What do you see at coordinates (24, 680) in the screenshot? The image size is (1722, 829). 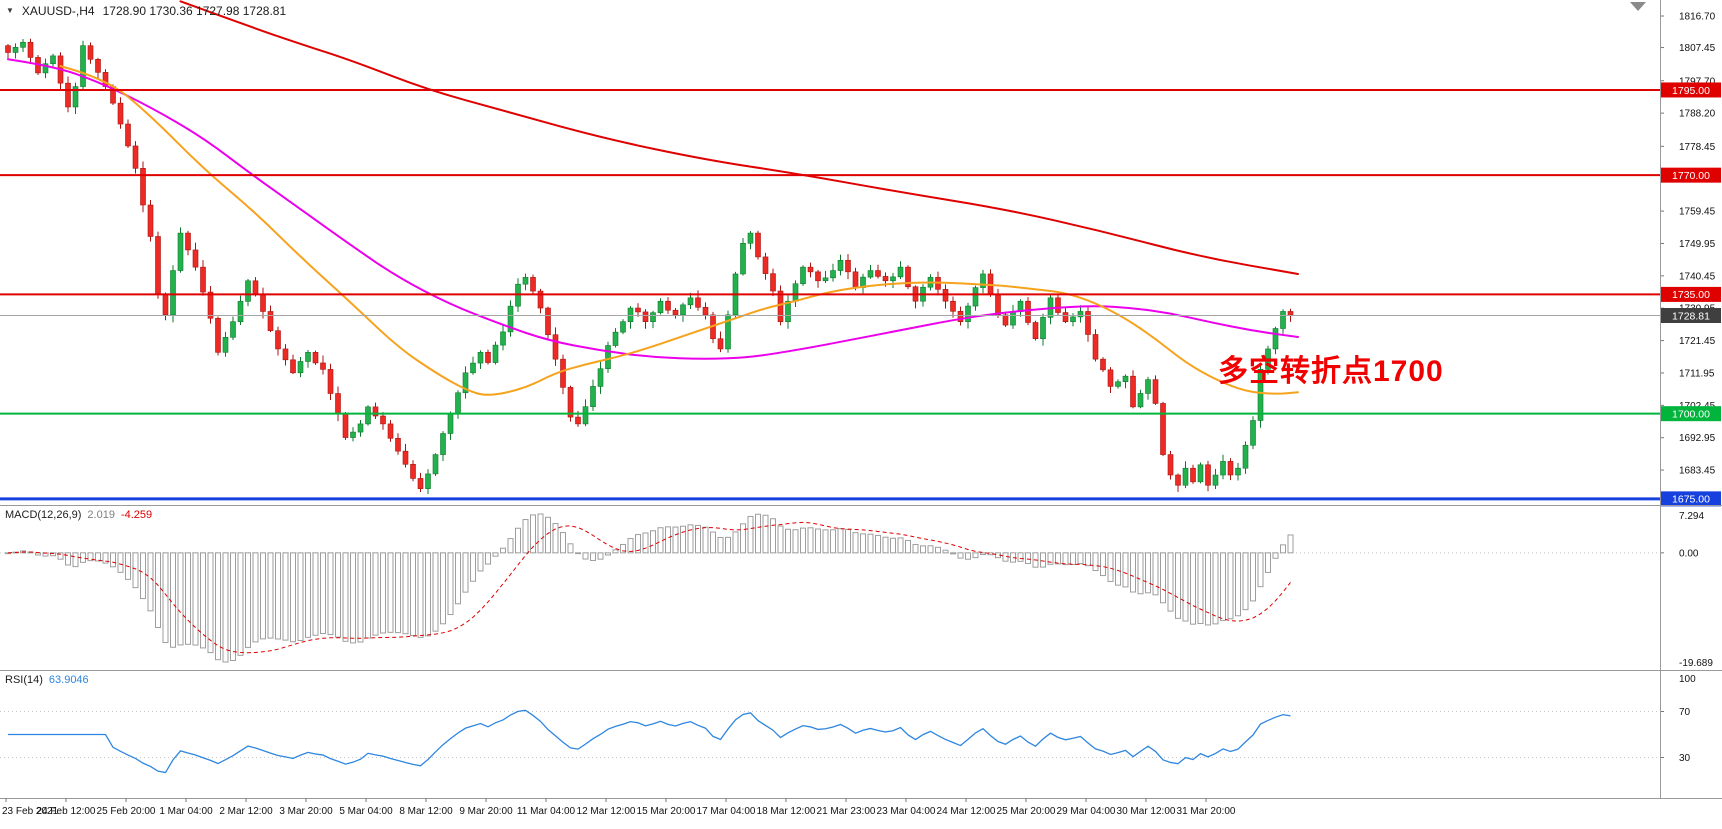 I see `rsi-name: RSI(14)` at bounding box center [24, 680].